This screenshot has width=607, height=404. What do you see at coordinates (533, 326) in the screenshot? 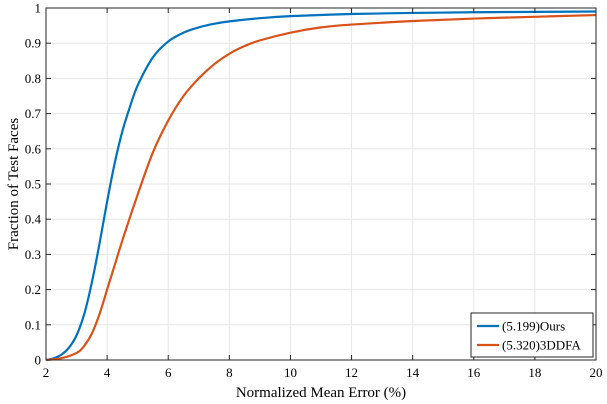
I see `legend-label: (5.199)Ours` at bounding box center [533, 326].